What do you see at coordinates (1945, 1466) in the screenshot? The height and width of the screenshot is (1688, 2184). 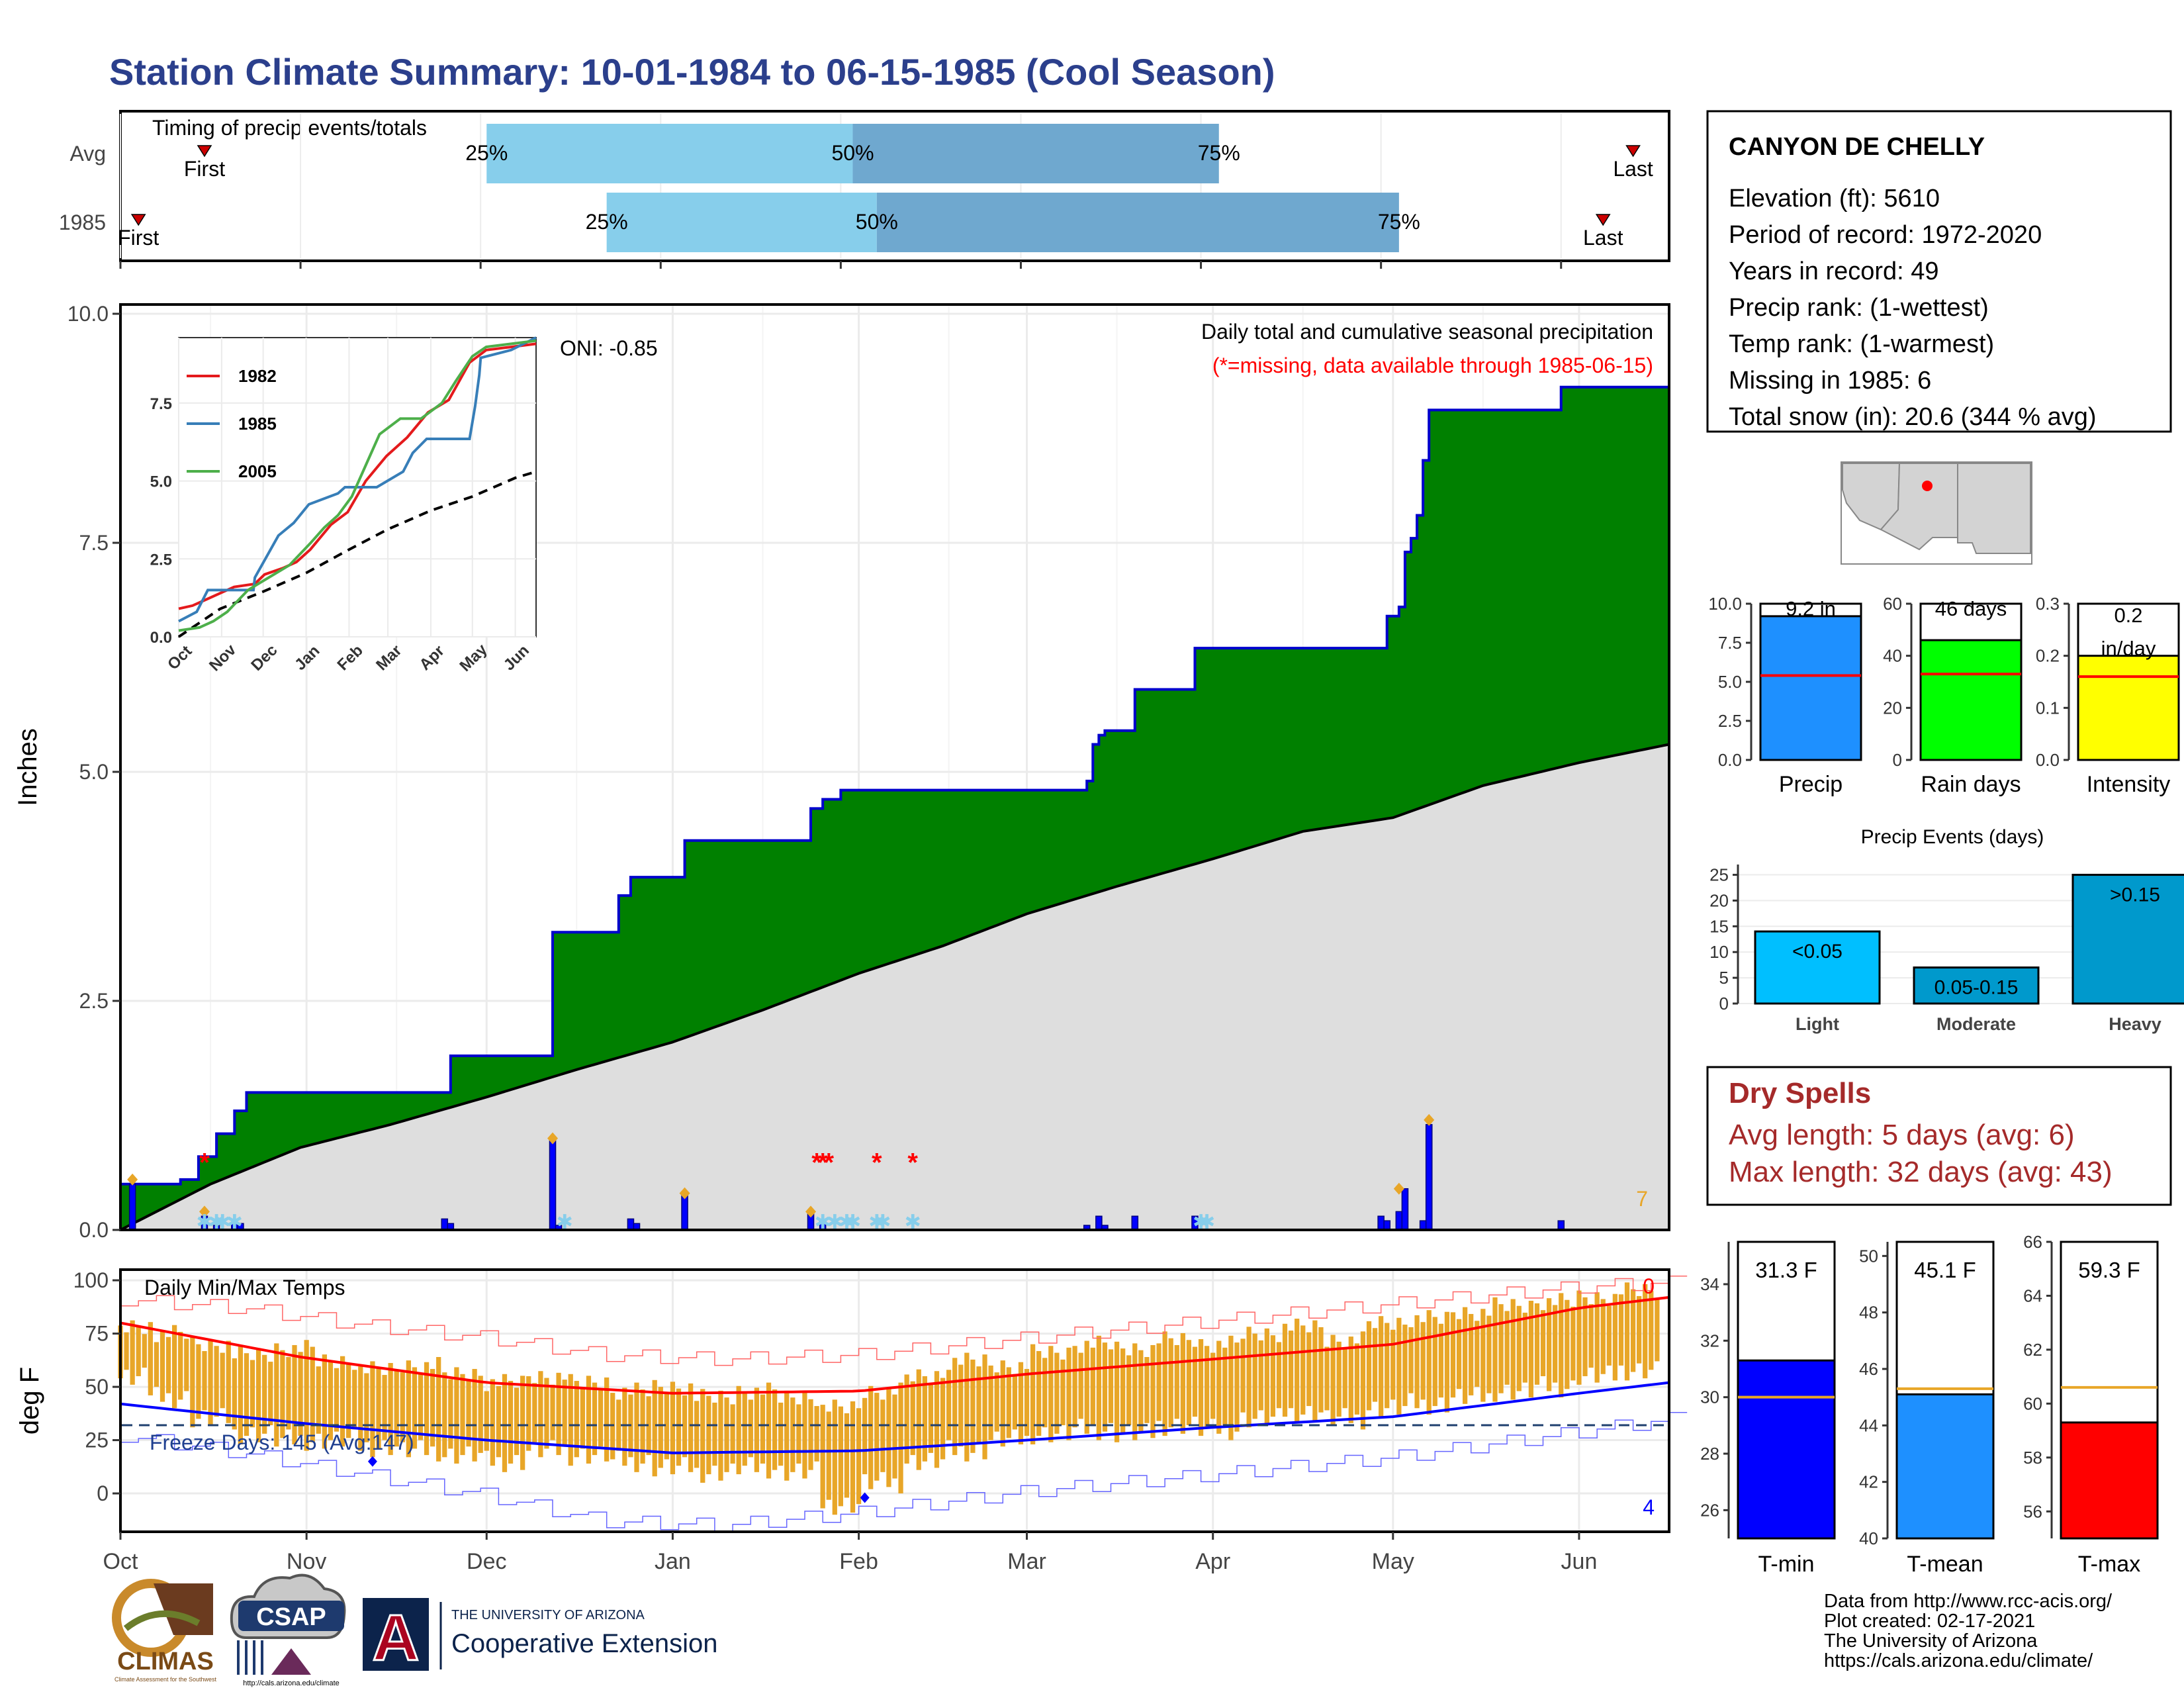 I see `temp-stat-1-bar` at bounding box center [1945, 1466].